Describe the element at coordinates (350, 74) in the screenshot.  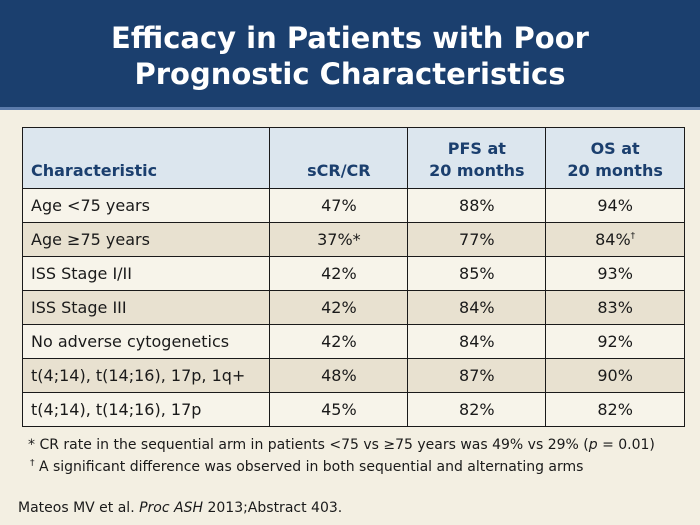
I see `title-line-2: Prognostic Characteristics` at that location.